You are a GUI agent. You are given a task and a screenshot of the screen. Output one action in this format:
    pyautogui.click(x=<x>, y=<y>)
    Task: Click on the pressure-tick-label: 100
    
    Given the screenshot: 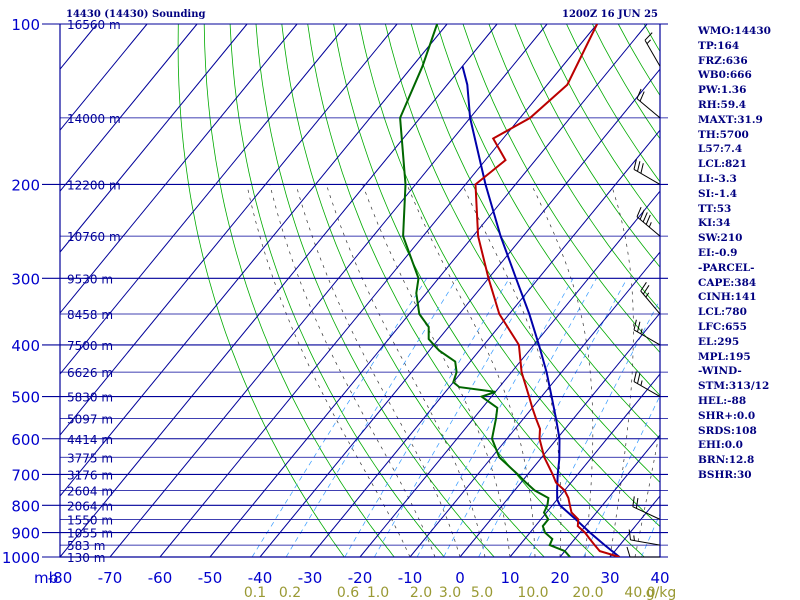 What is the action you would take?
    pyautogui.click(x=25, y=25)
    